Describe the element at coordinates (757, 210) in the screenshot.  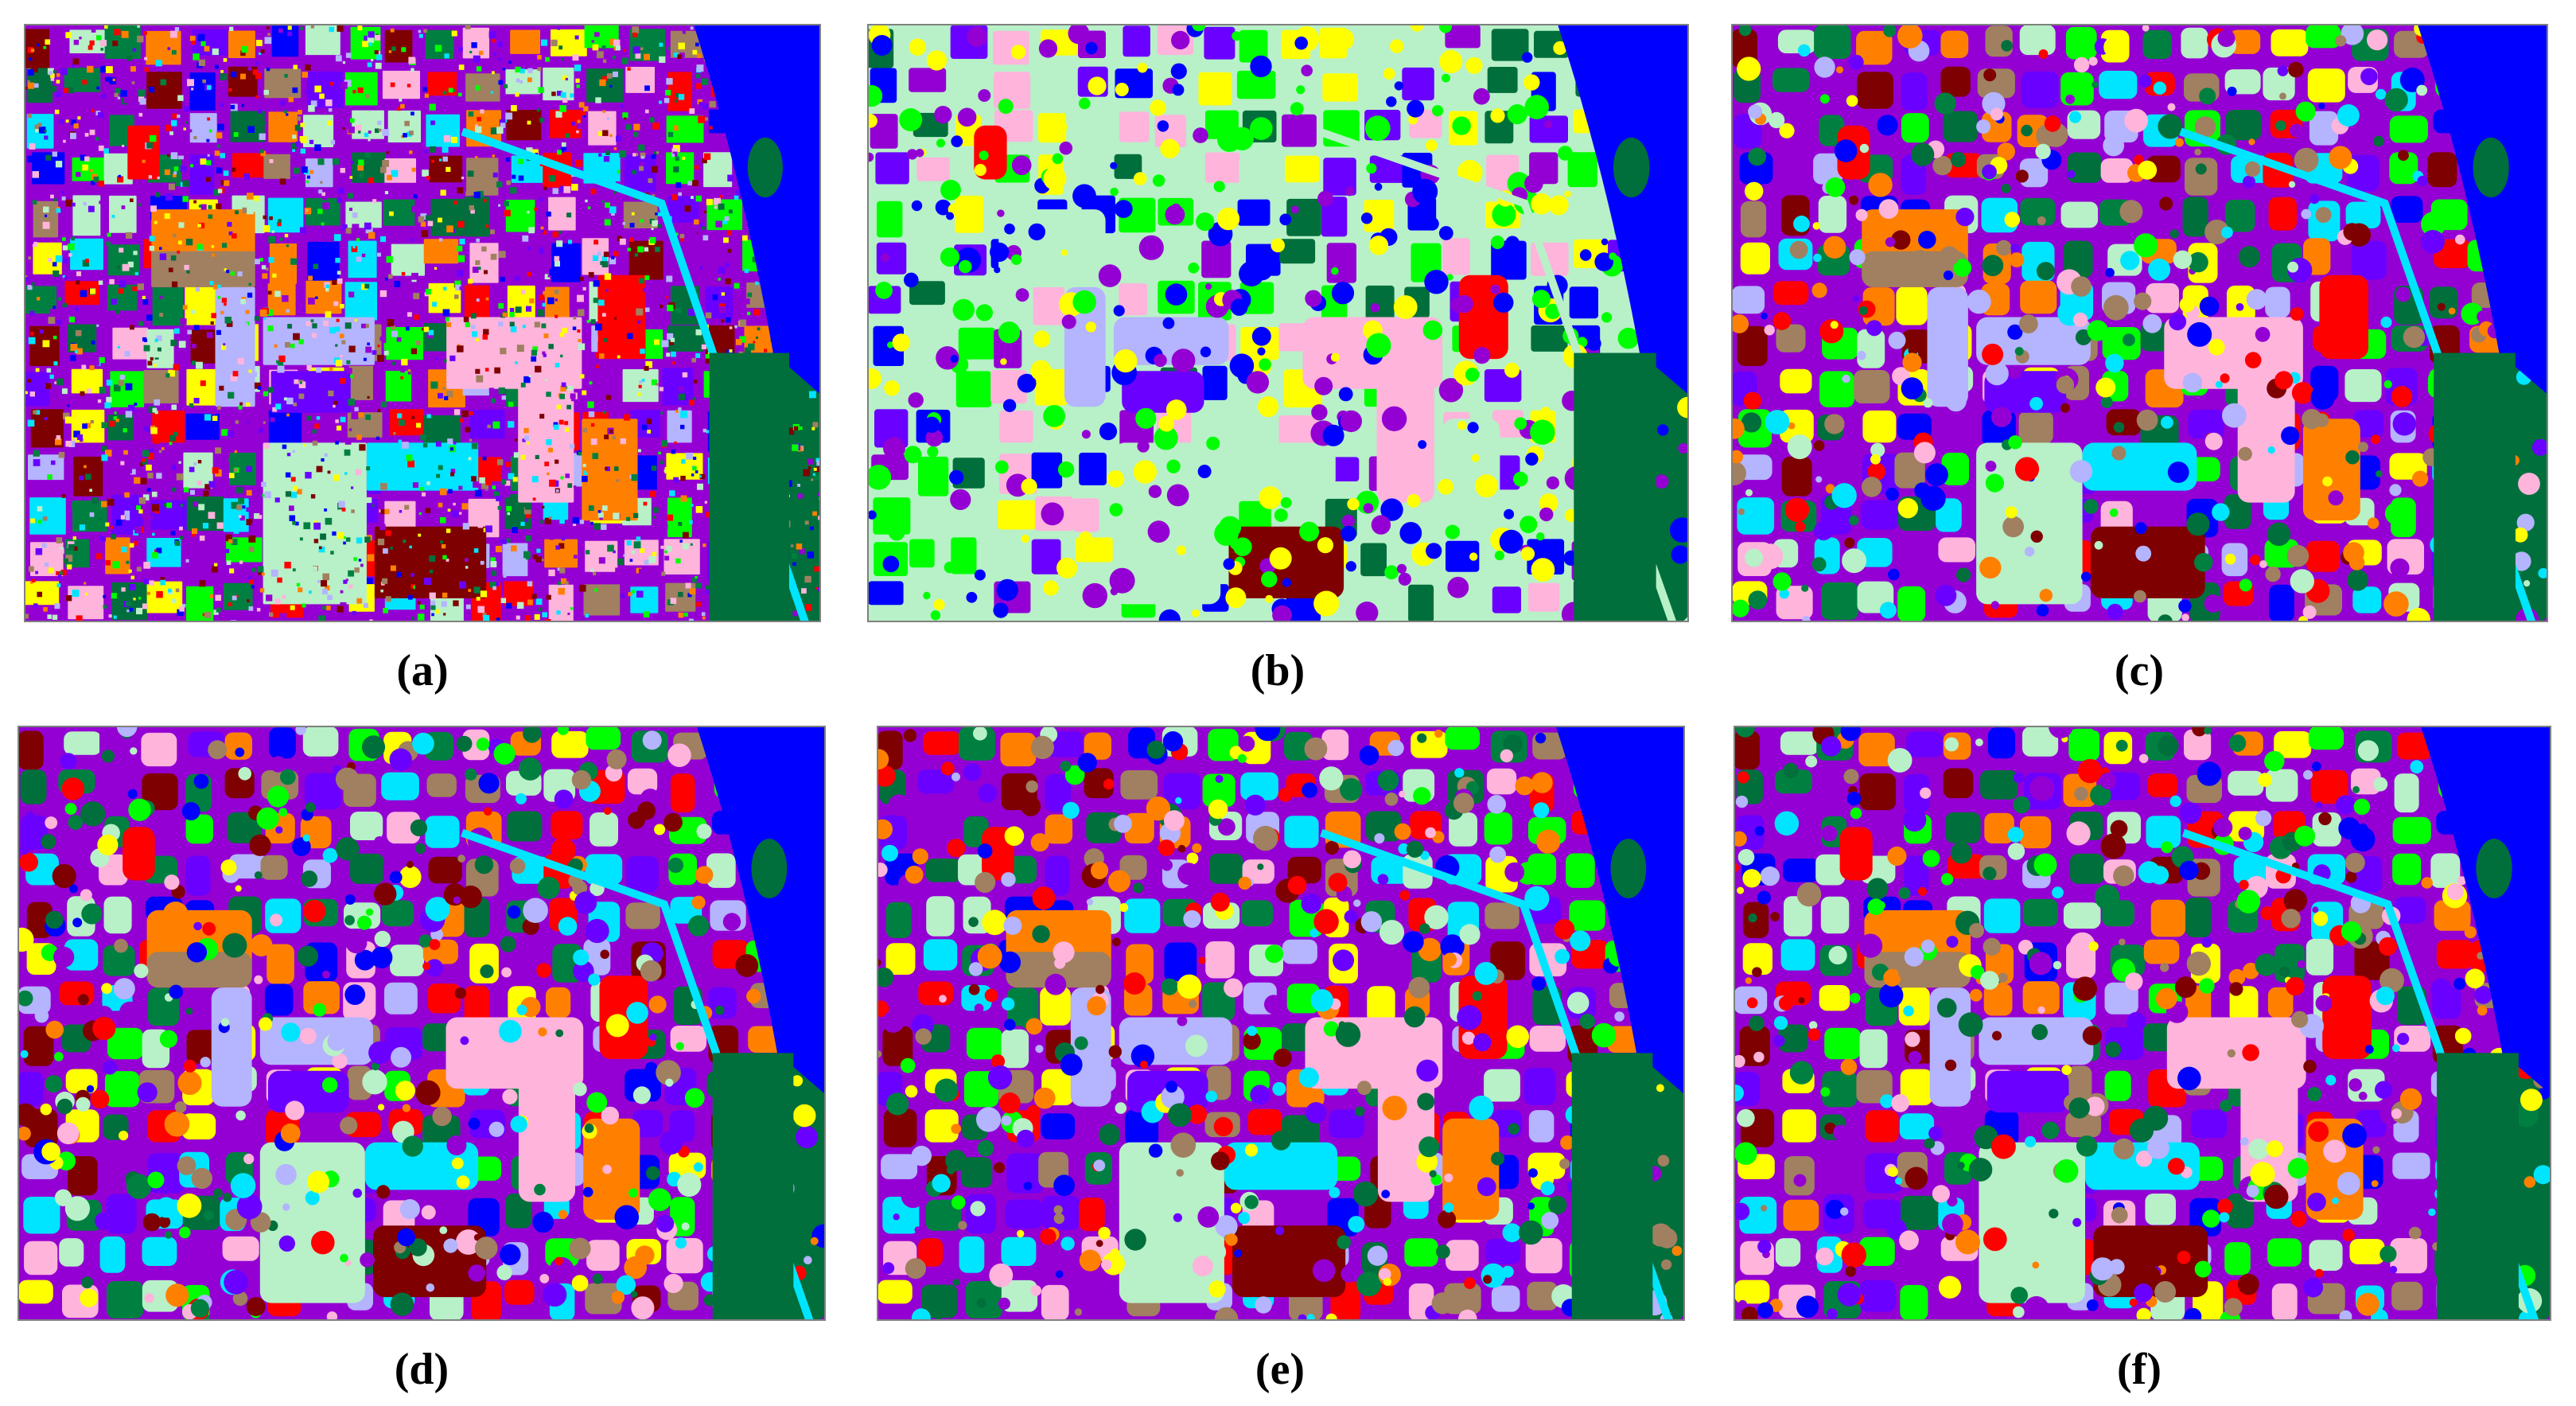
I see `map-a-water` at that location.